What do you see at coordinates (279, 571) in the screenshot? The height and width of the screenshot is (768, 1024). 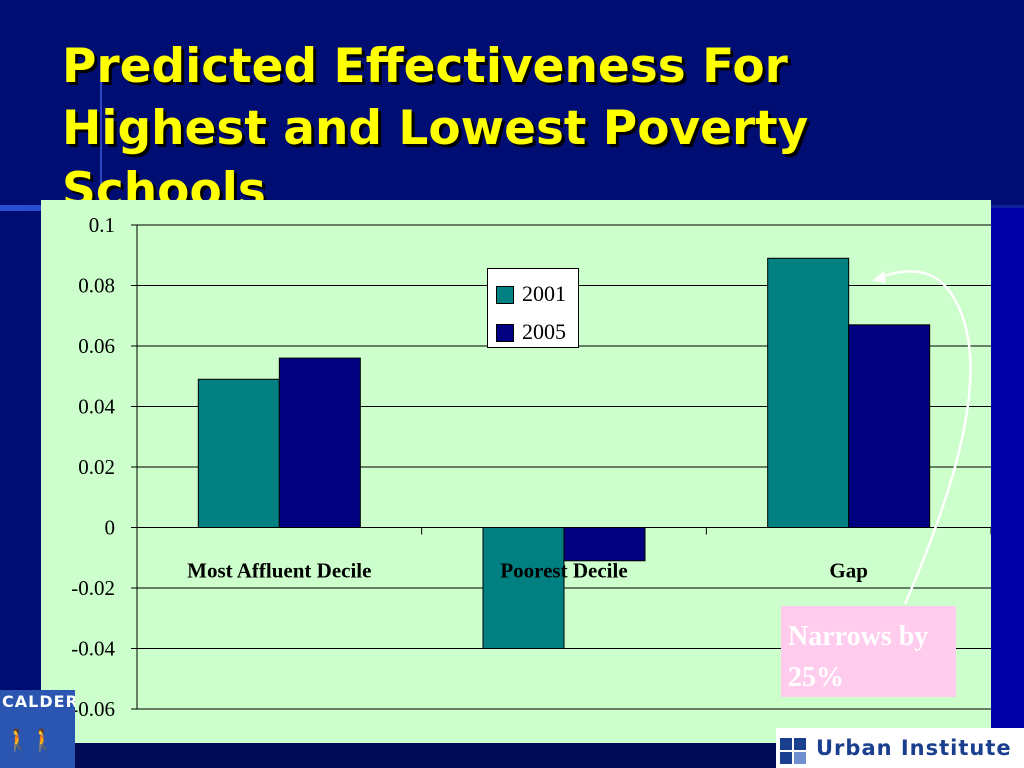 I see `category-label: Most Affluent Decile` at bounding box center [279, 571].